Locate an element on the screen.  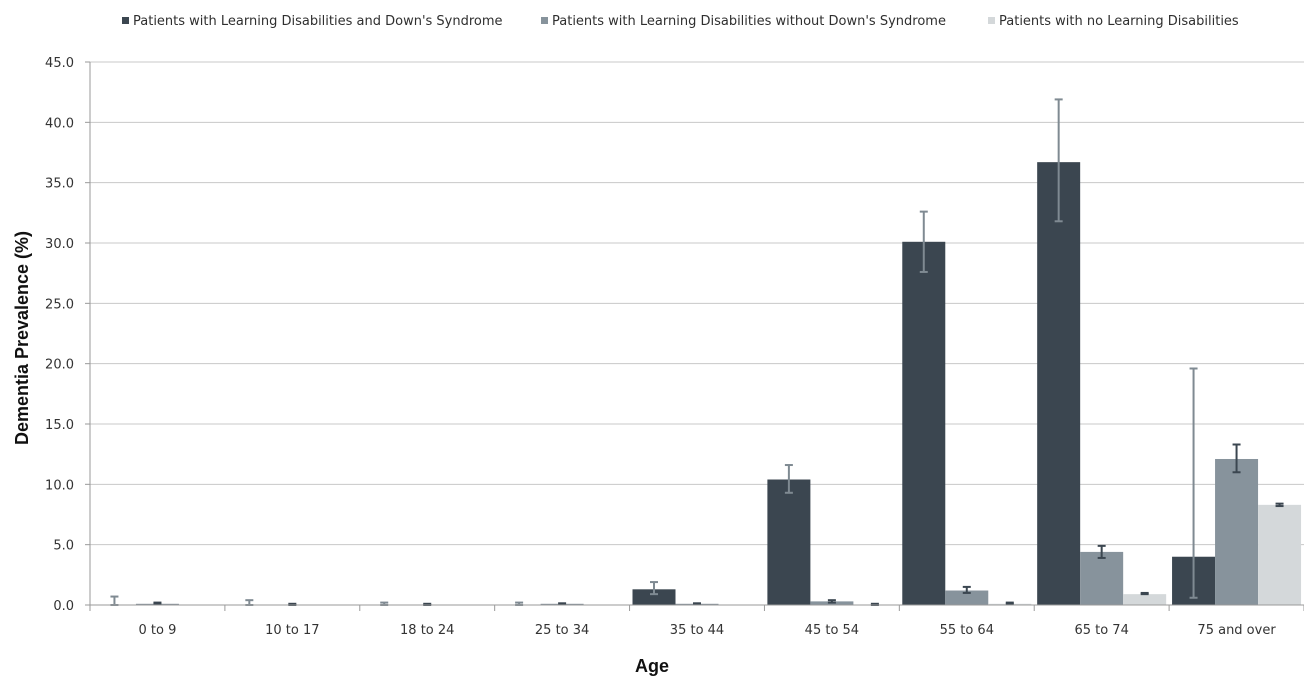
y-tick-label: 5.0 is located at coordinates (63, 546).